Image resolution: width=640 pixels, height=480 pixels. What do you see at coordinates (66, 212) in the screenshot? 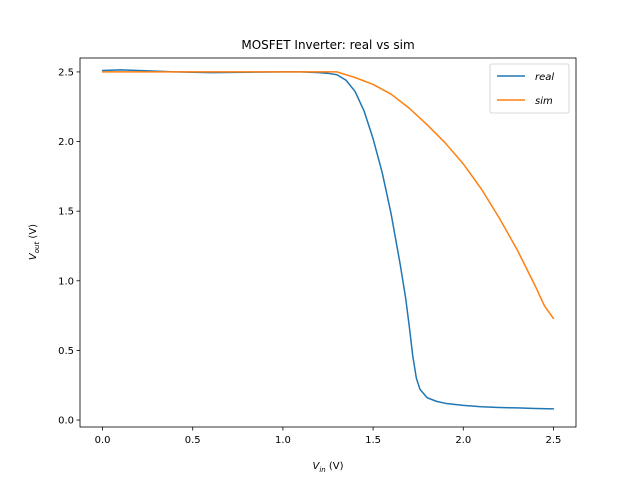
I see `y-tick-label: 1.5` at bounding box center [66, 212].